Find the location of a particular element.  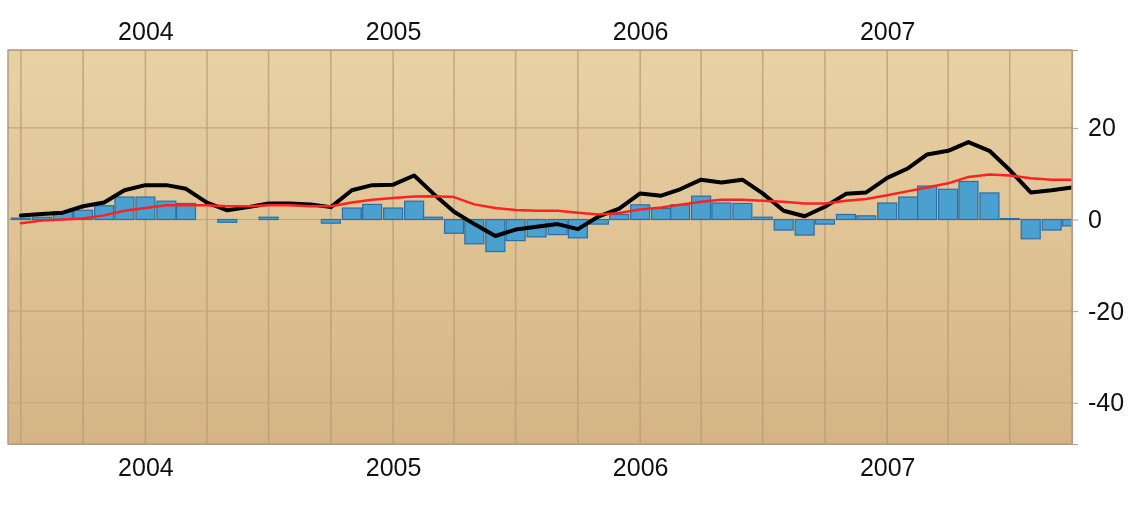

y-tick-label: -40 is located at coordinates (1106, 402).